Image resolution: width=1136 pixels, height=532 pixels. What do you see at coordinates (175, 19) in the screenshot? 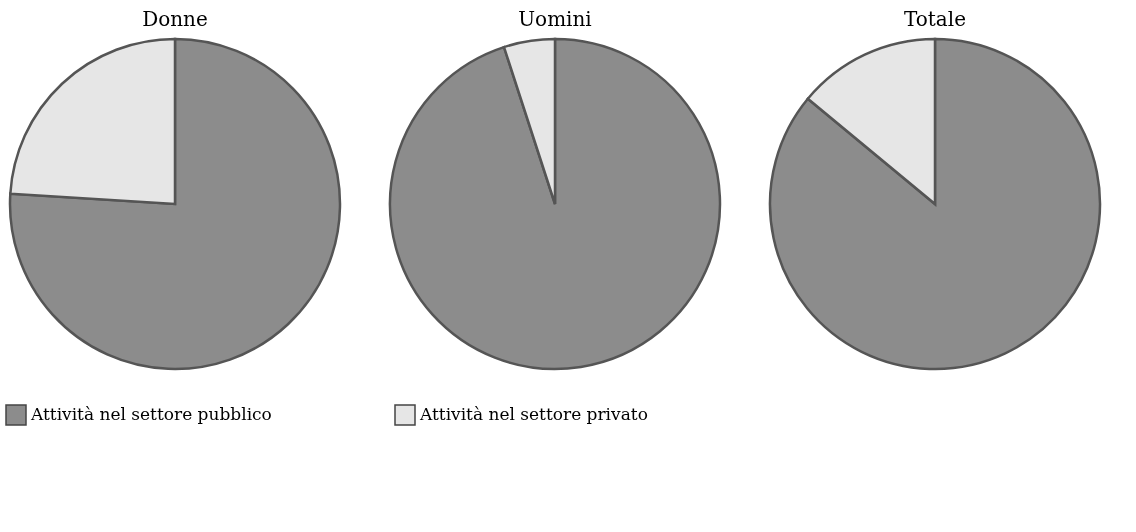
I see `slice-label: Donne` at bounding box center [175, 19].